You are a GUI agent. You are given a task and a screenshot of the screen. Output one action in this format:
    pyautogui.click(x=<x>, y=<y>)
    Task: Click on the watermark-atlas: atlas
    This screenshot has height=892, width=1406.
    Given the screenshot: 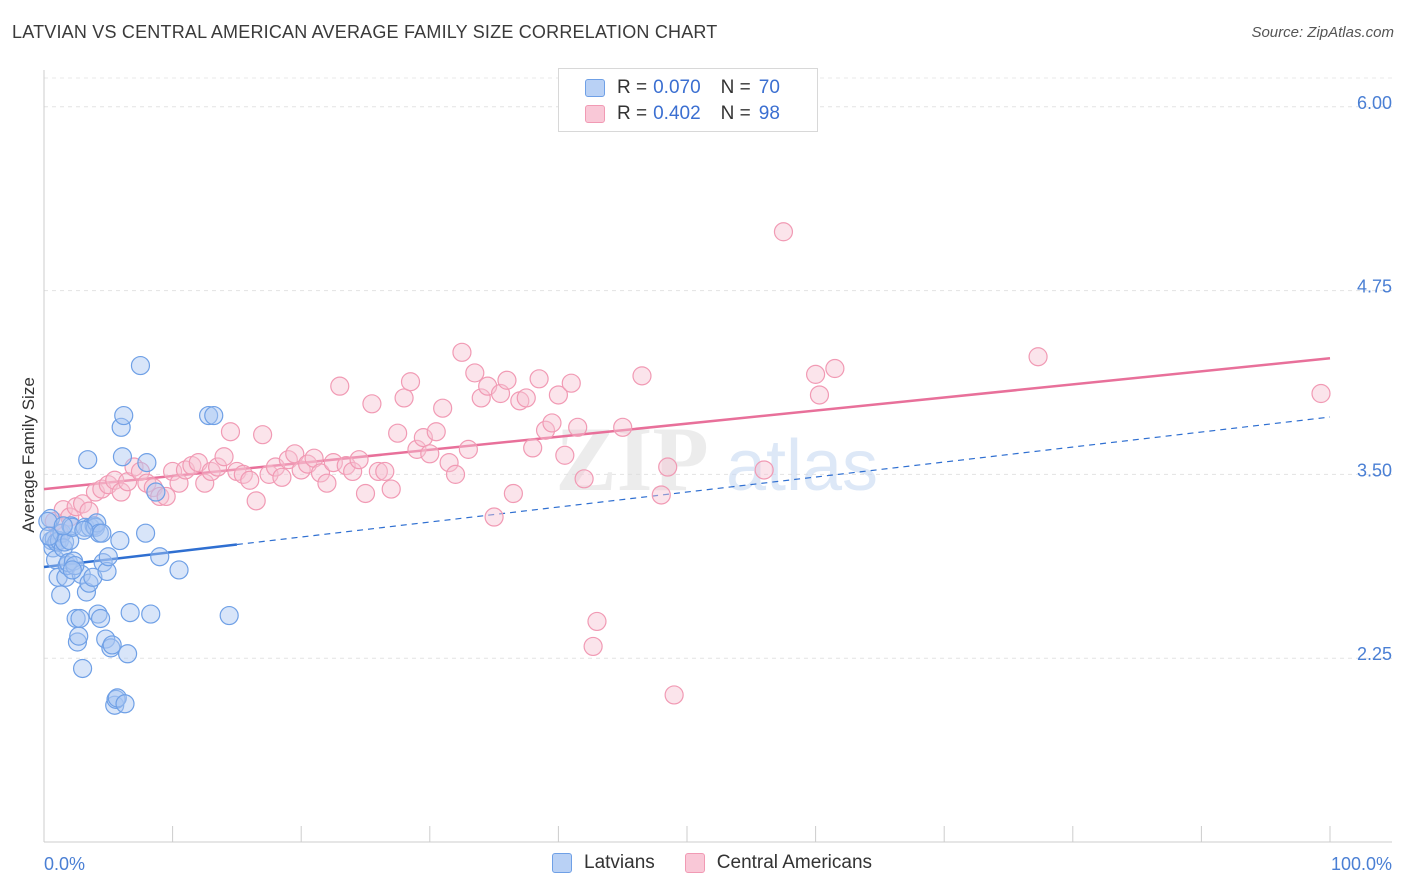 What is the action you would take?
    pyautogui.click(x=802, y=466)
    